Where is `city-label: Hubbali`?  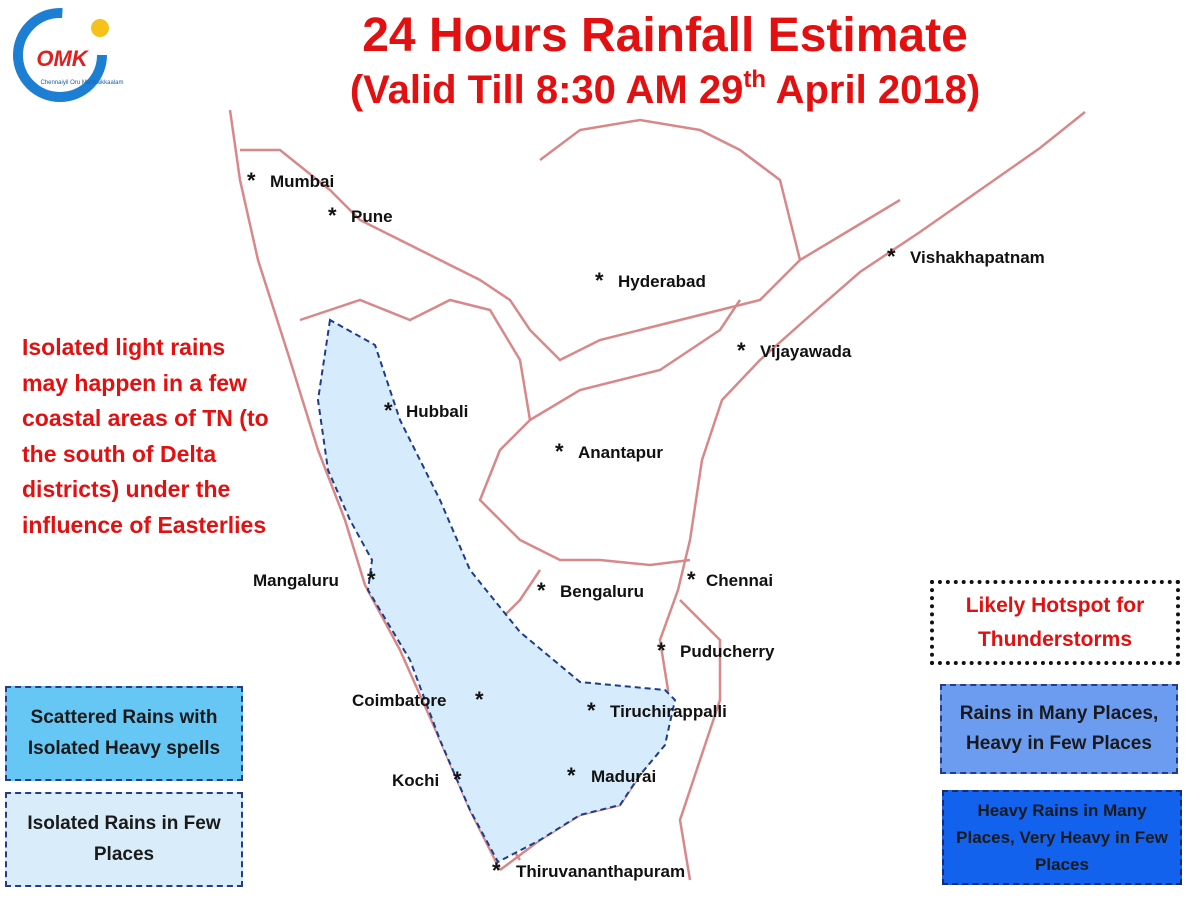 city-label: Hubbali is located at coordinates (437, 411).